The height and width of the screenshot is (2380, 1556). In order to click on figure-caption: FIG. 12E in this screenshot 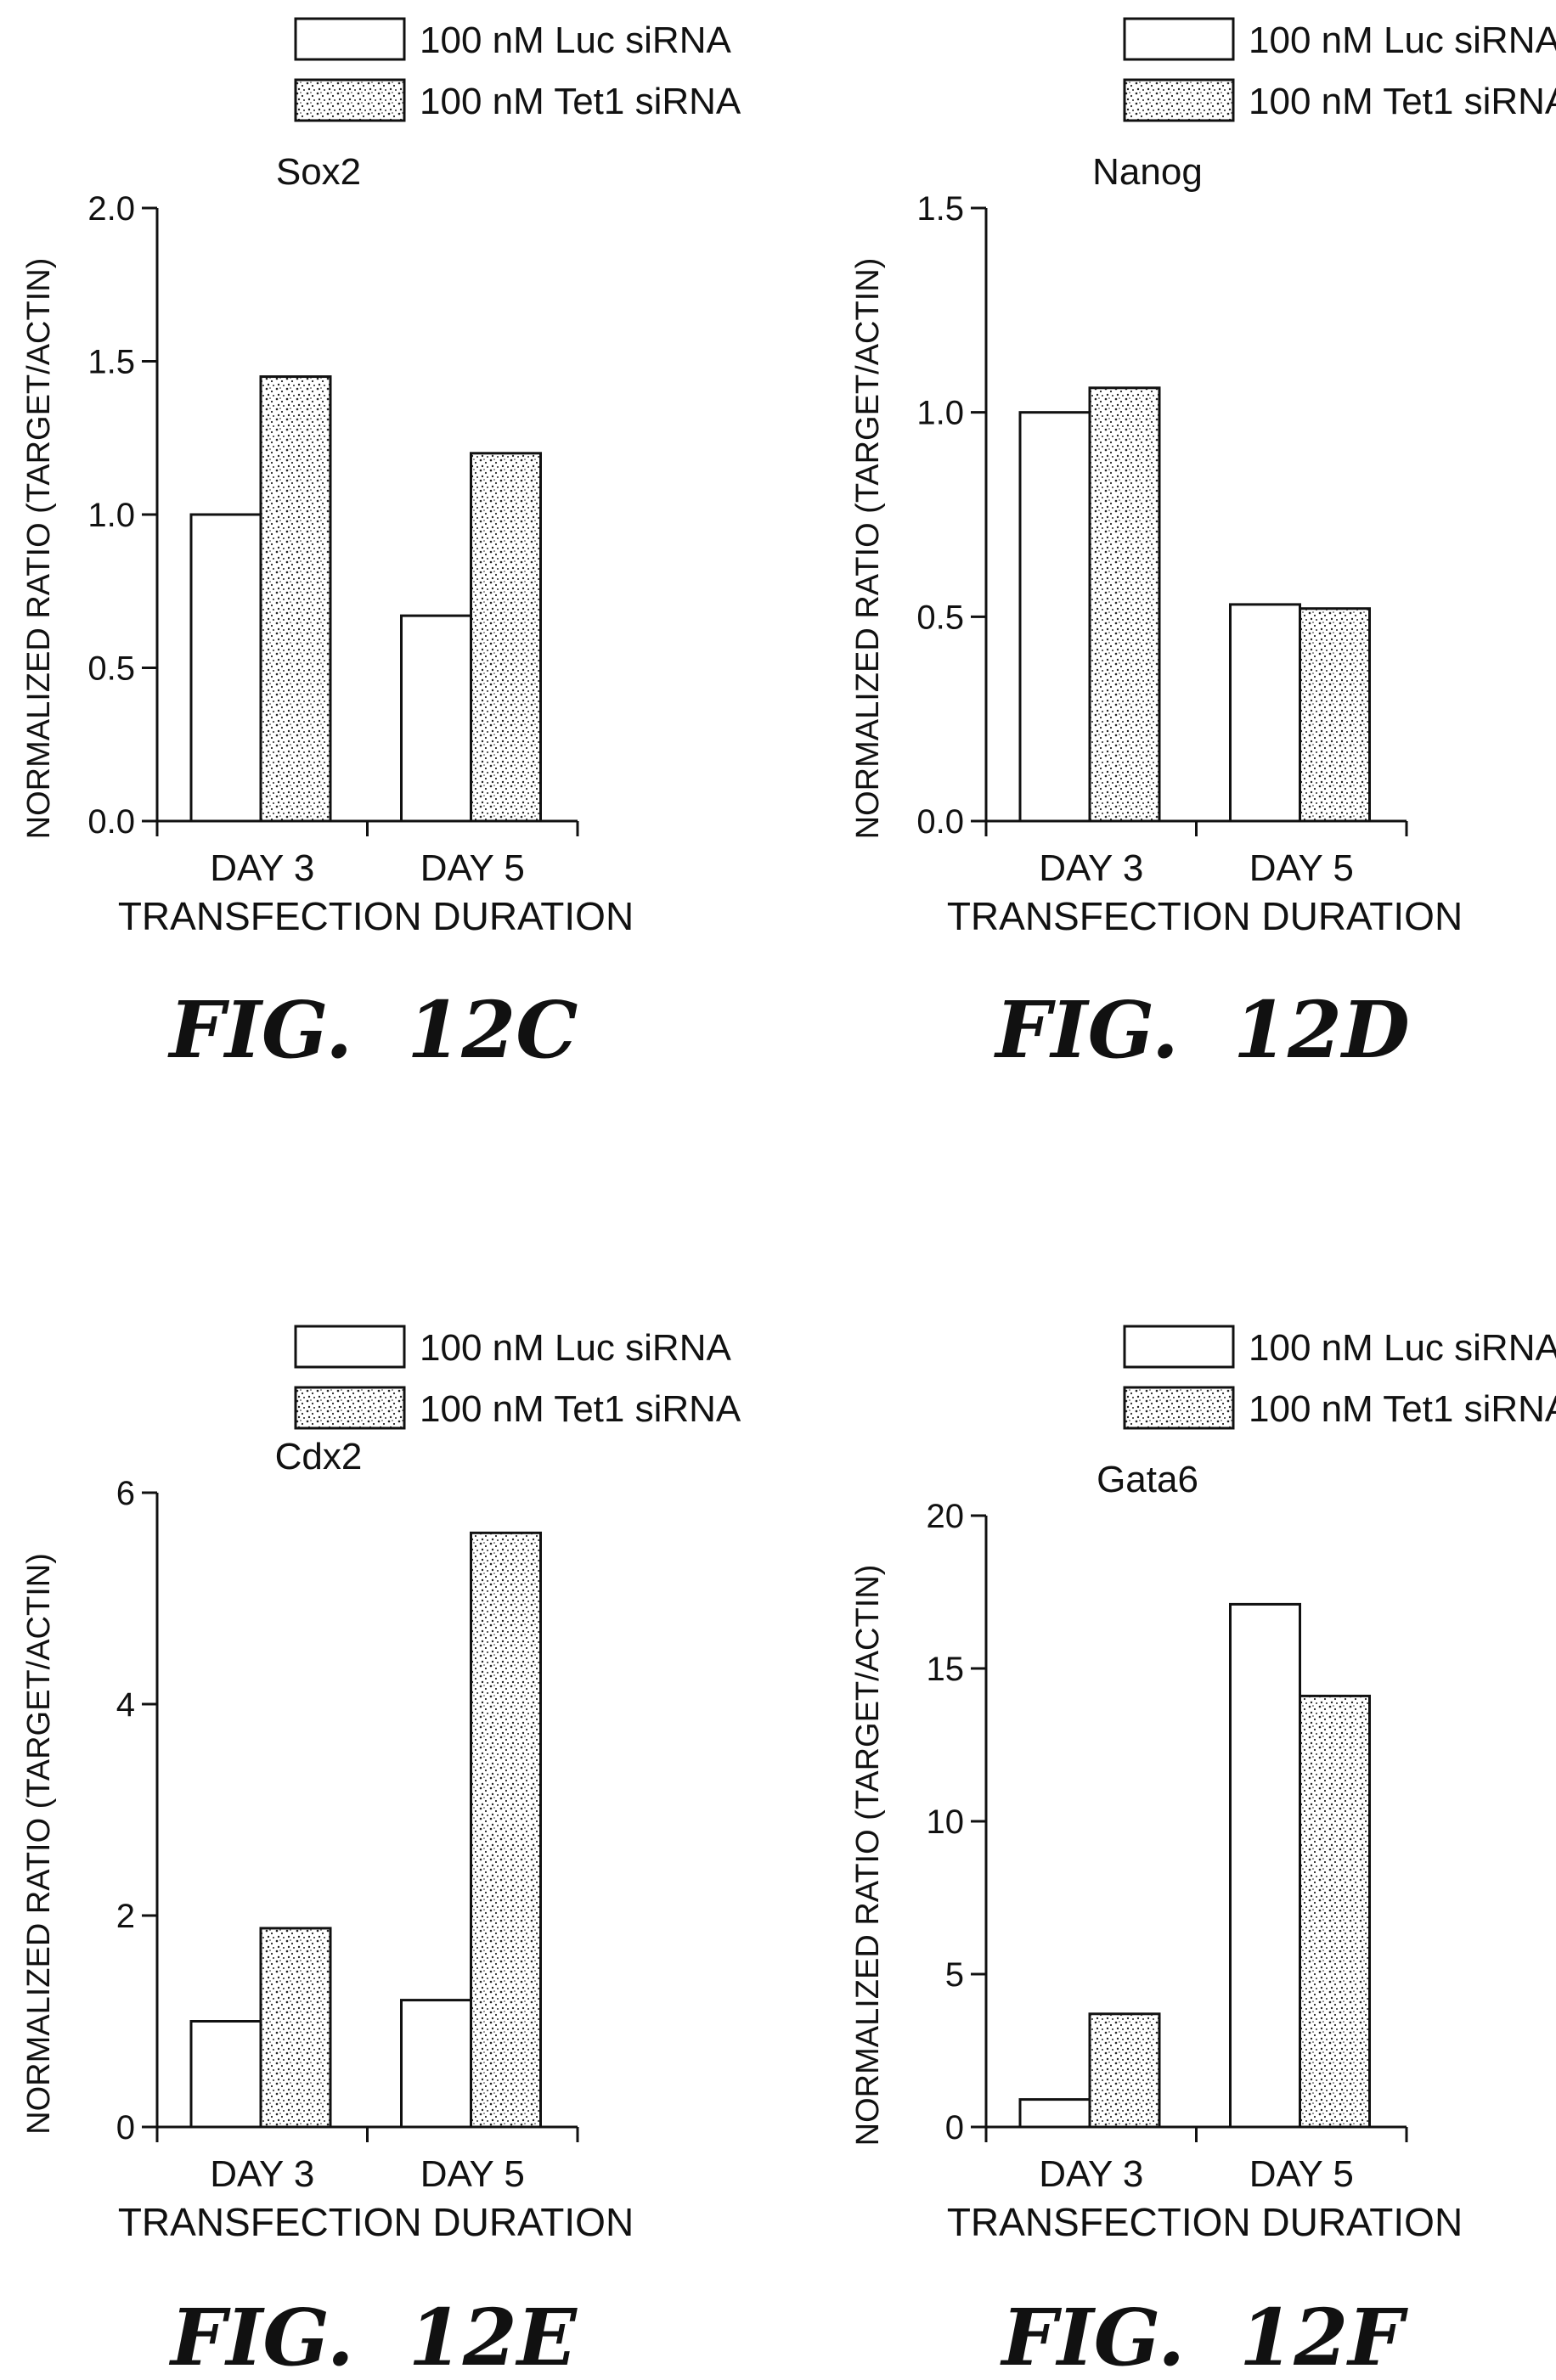, I will do `click(373, 2336)`.